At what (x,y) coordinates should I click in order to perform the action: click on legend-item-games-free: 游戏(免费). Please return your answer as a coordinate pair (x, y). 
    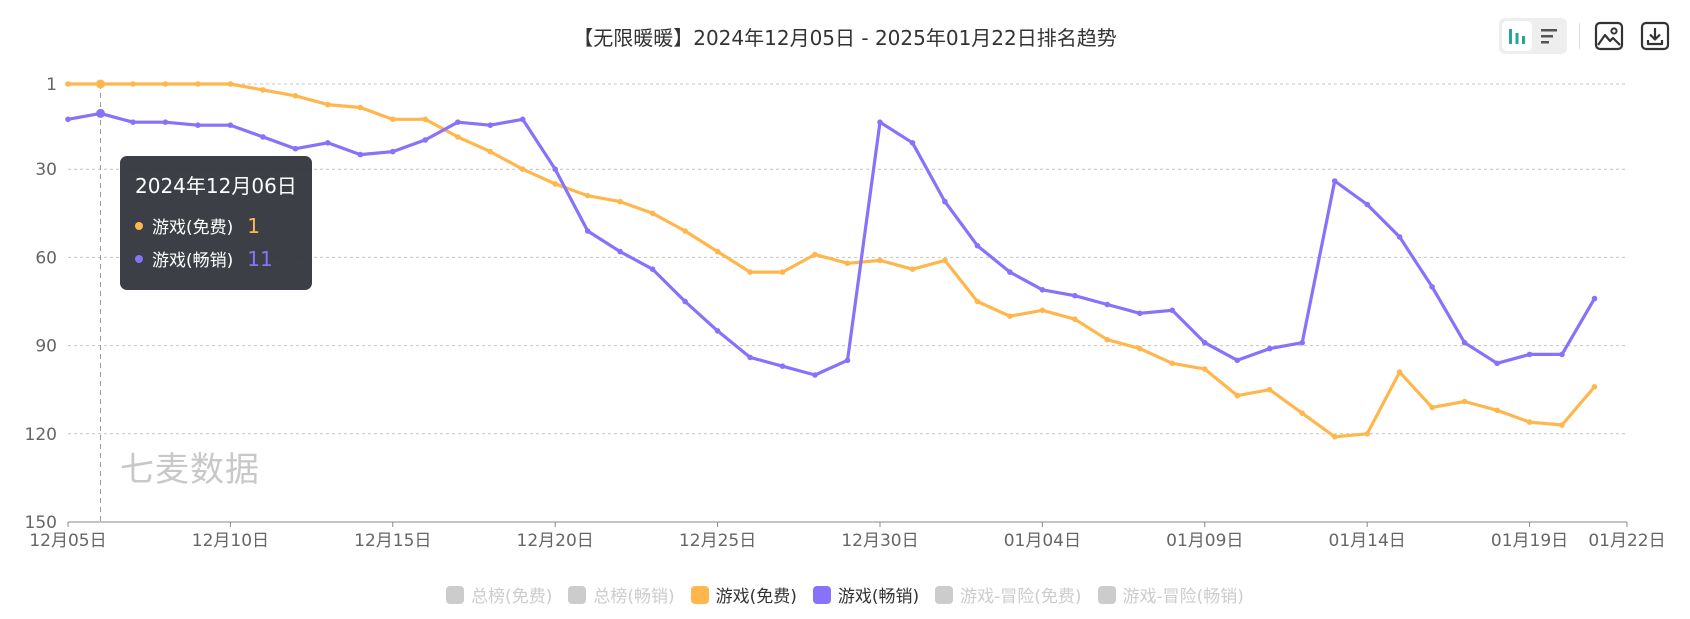
    Looking at the image, I should click on (743, 594).